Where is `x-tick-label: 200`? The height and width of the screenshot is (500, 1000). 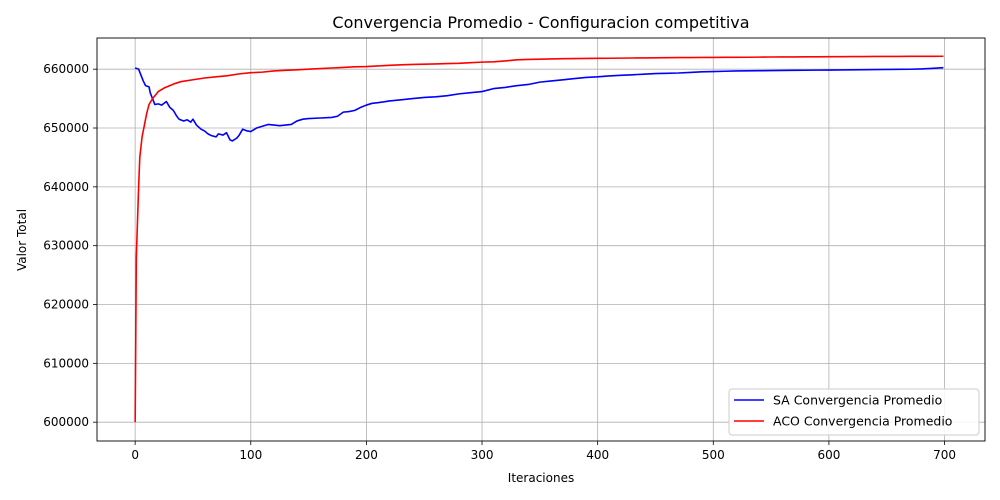 x-tick-label: 200 is located at coordinates (366, 455).